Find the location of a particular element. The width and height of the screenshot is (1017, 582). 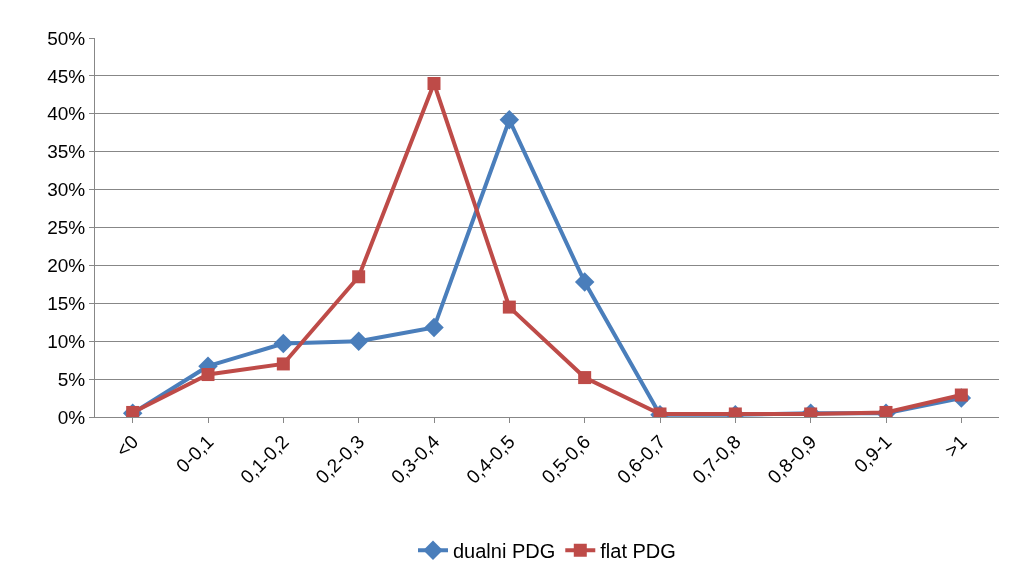

x-tick-label: <0 is located at coordinates (127, 446).